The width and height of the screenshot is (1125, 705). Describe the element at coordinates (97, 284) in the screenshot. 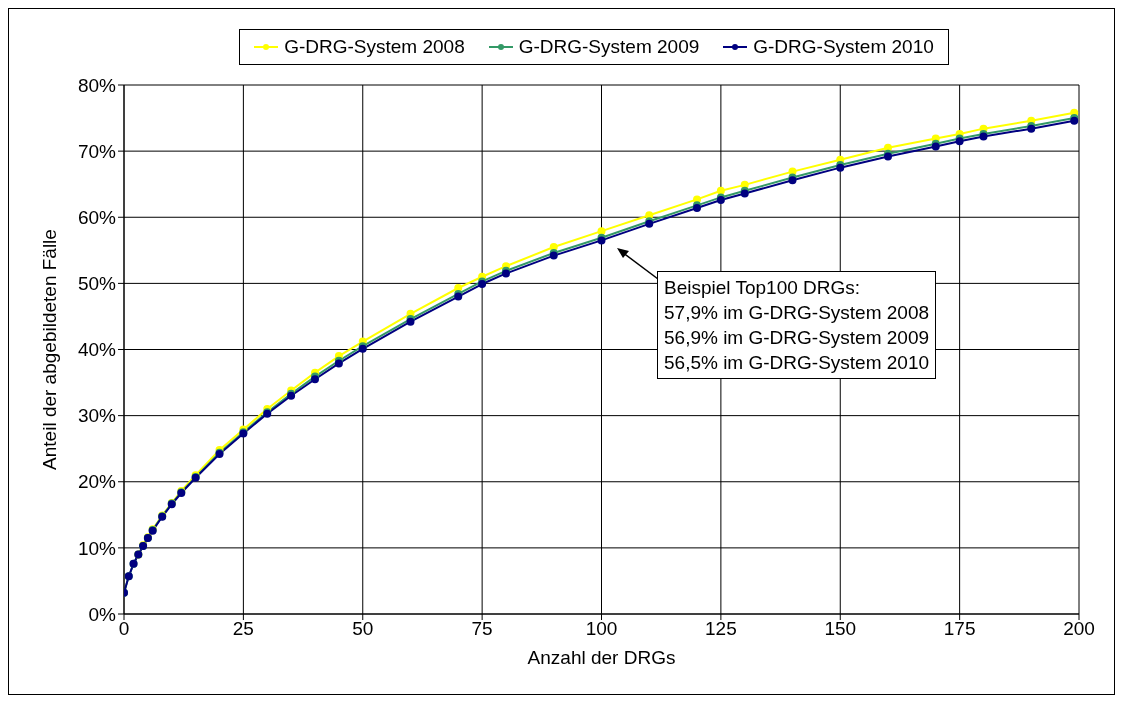

I see `y-tick-label: 50%` at that location.